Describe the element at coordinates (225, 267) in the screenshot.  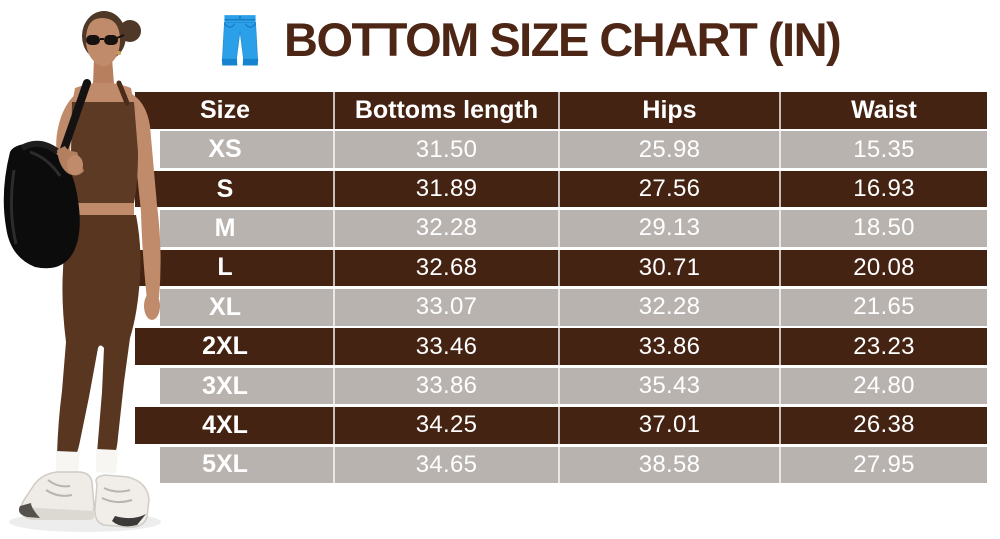
I see `size-cell: L` at that location.